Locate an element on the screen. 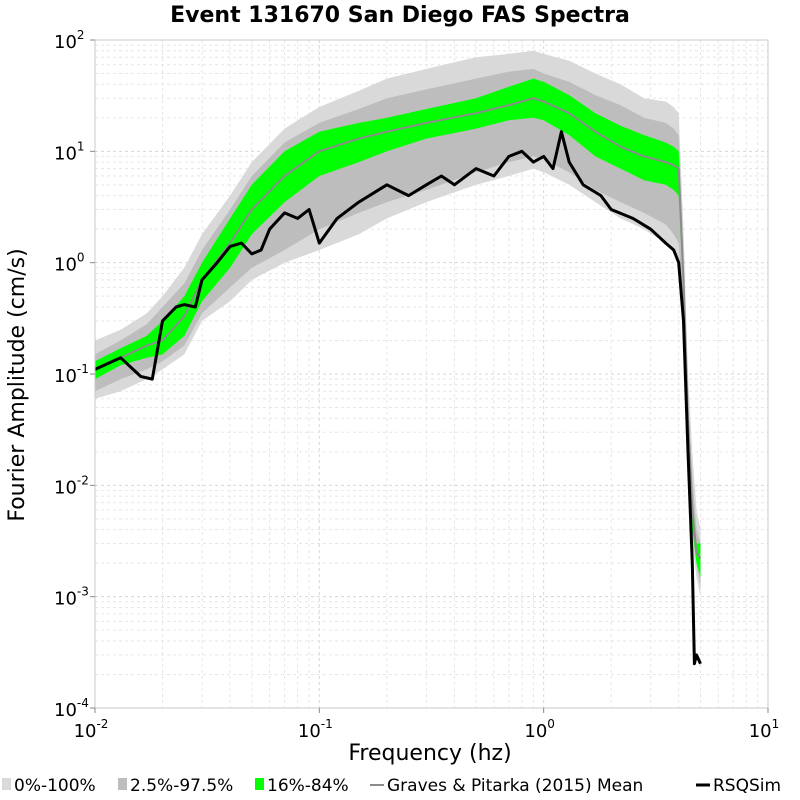 The width and height of the screenshot is (800, 800). y-tick-label: 10⁻⁴ is located at coordinates (71, 708).